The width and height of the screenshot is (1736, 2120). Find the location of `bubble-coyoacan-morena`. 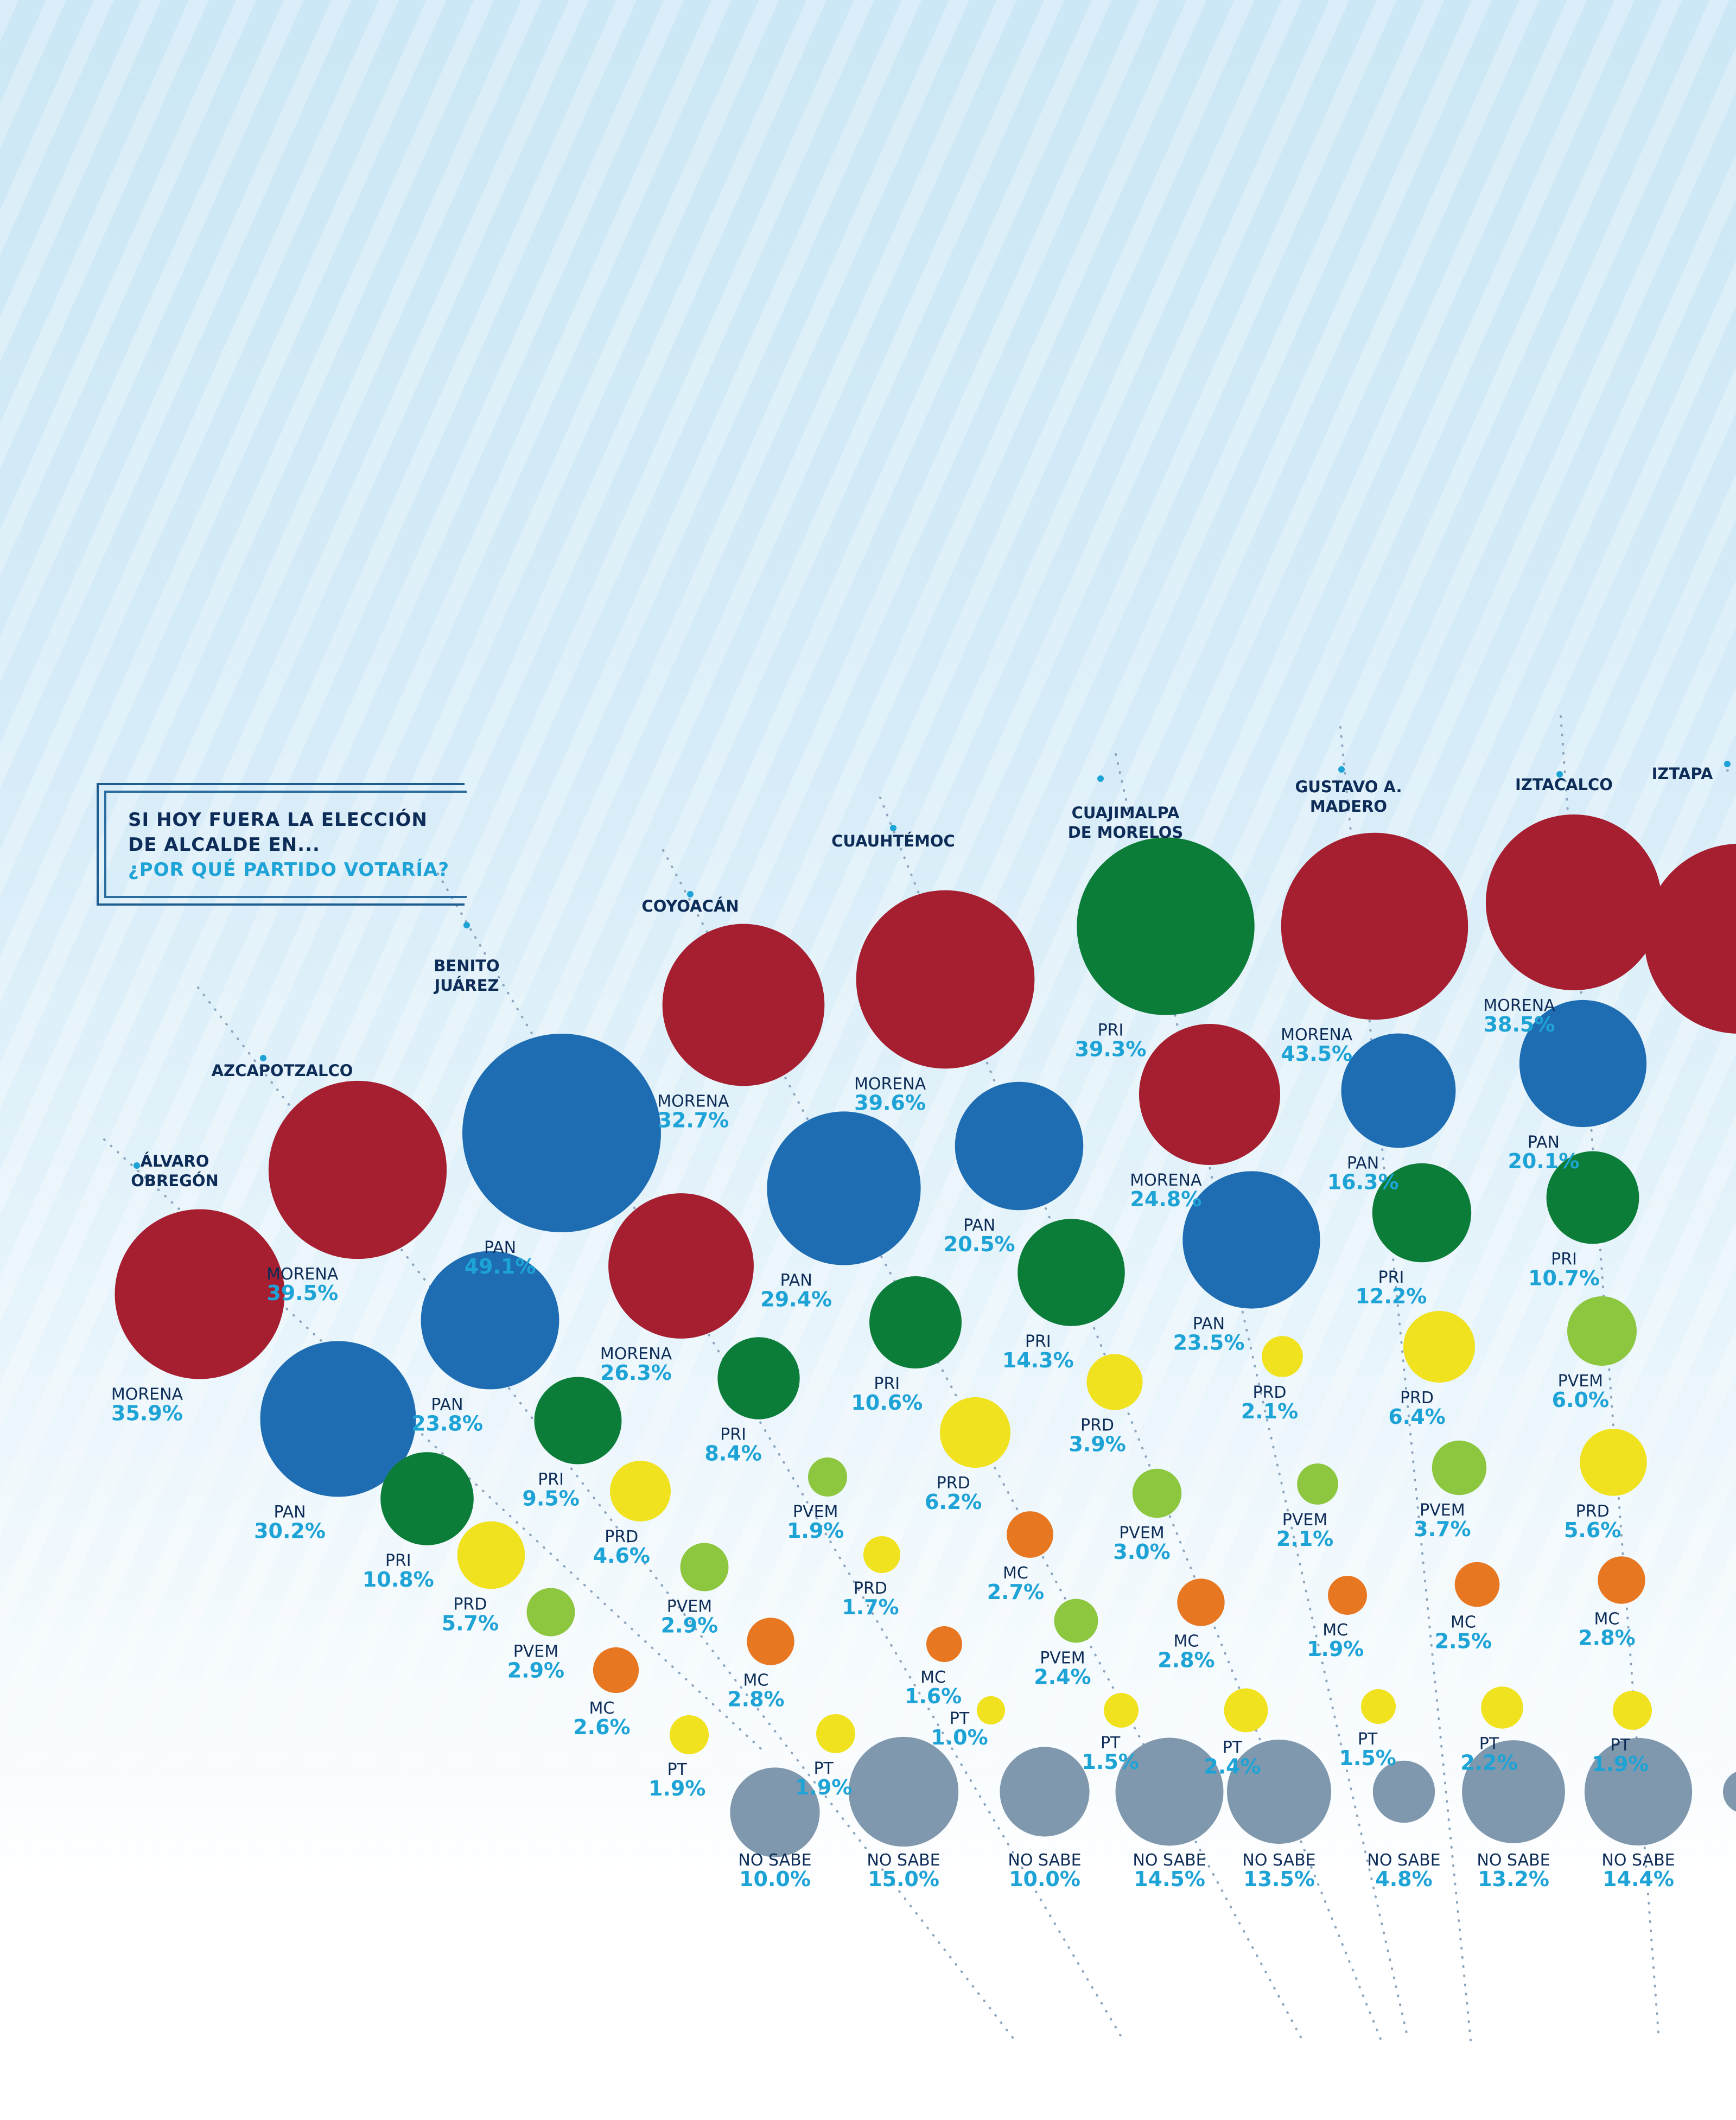

bubble-coyoacan-morena is located at coordinates (743, 1005).